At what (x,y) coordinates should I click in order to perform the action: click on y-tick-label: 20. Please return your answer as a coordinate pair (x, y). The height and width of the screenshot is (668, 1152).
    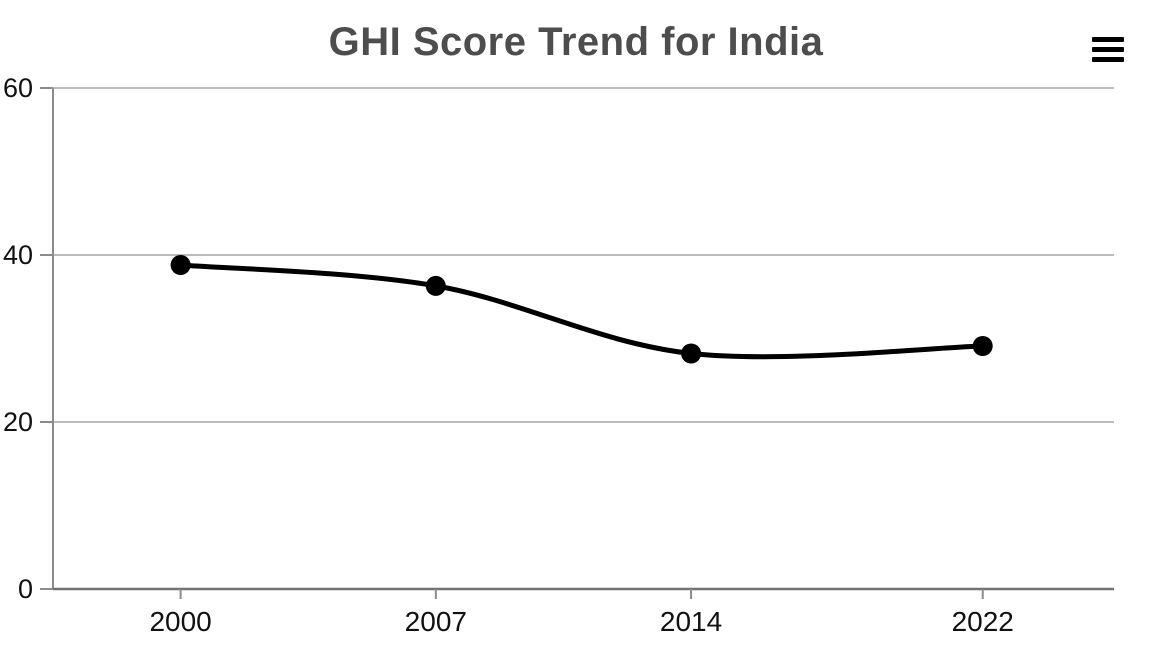
    Looking at the image, I should click on (18, 422).